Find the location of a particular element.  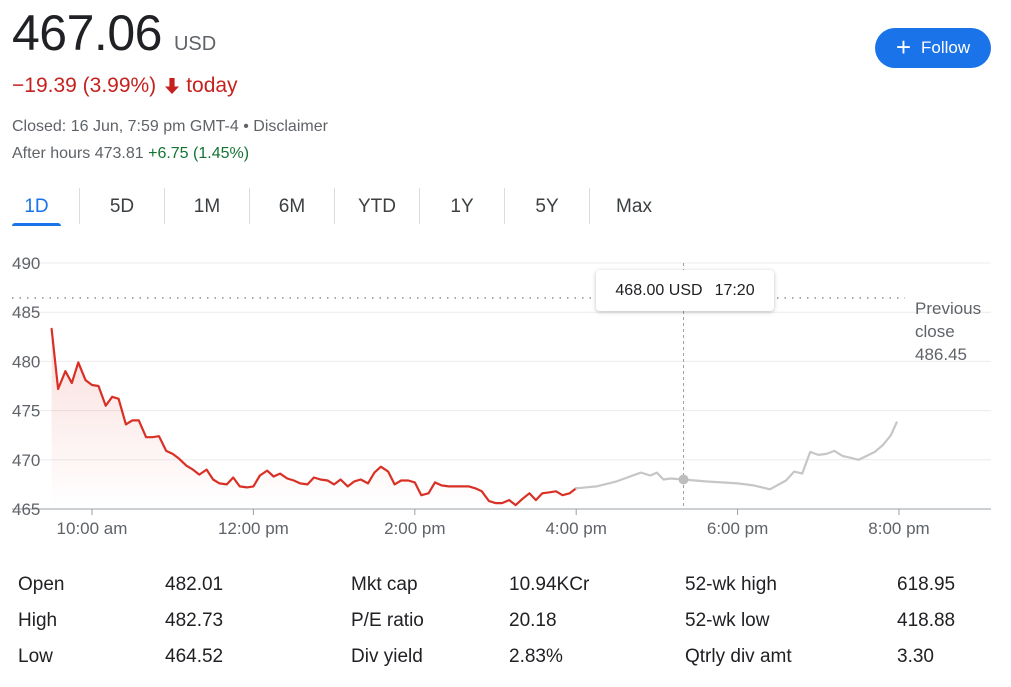

previous-close-label-line: 486.45 is located at coordinates (941, 354).